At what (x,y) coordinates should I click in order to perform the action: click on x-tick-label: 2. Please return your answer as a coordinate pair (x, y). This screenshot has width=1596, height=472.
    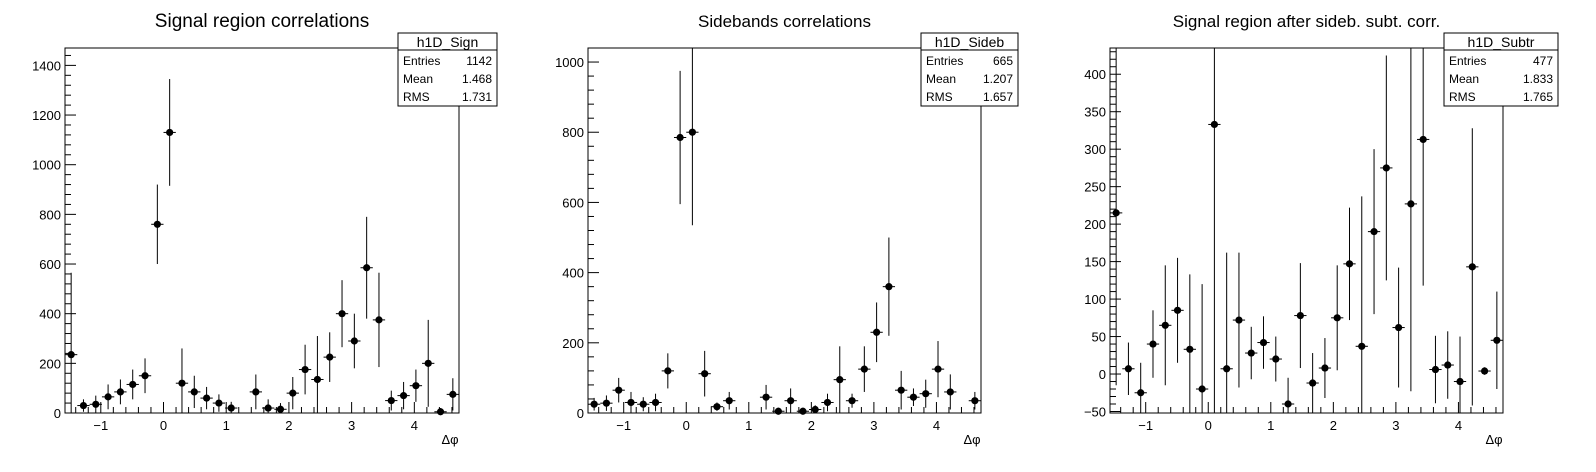
    Looking at the image, I should click on (288, 425).